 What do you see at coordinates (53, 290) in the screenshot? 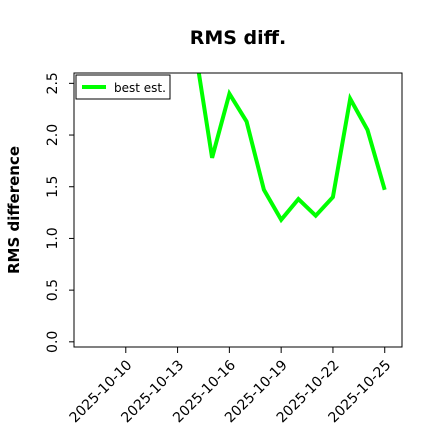
I see `y-tick-label: 0.5` at bounding box center [53, 290].